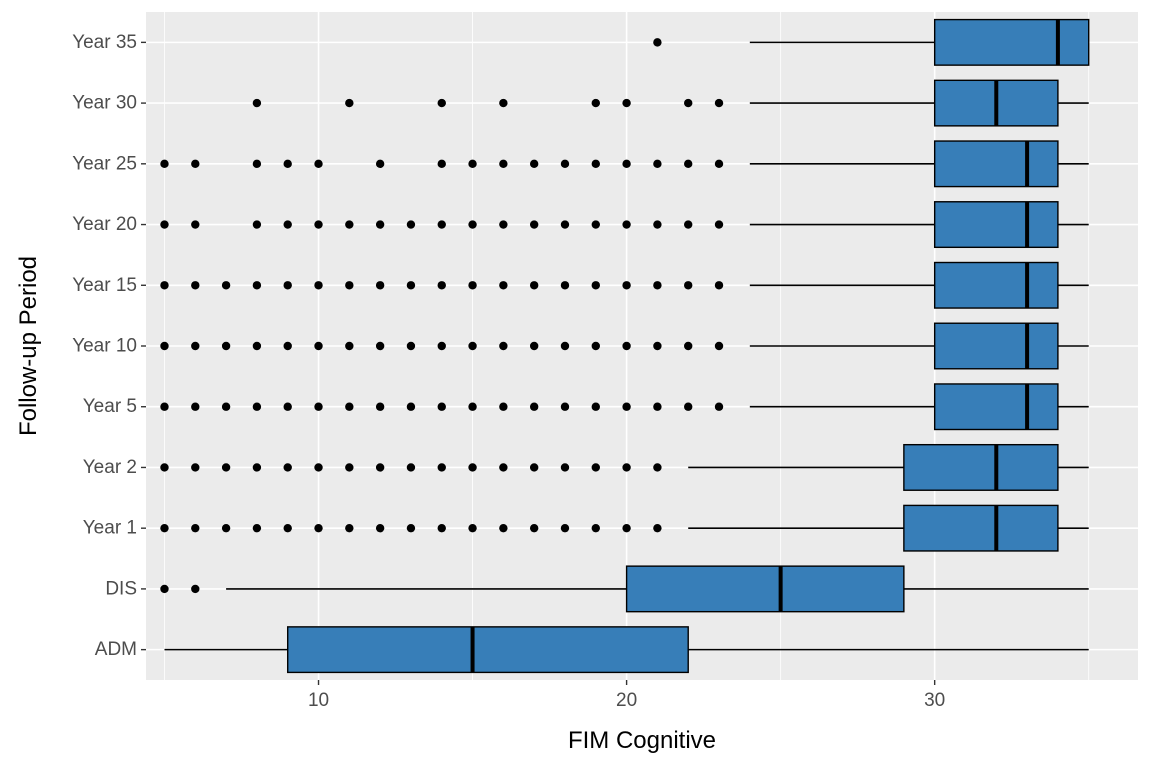 The image size is (1152, 768). What do you see at coordinates (28, 346) in the screenshot?
I see `y-axis-title: Follow-up Period` at bounding box center [28, 346].